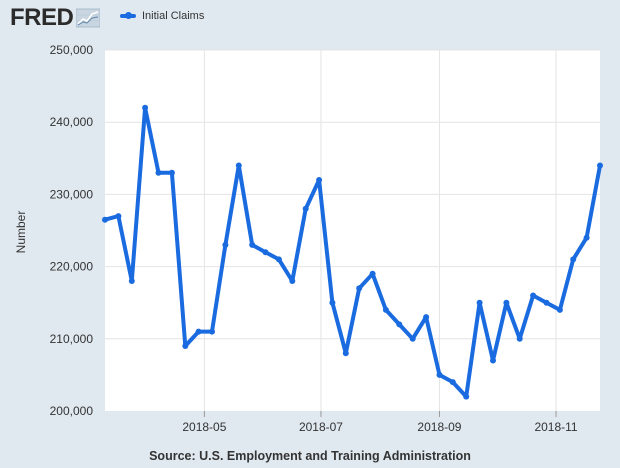 The height and width of the screenshot is (468, 620). Describe the element at coordinates (128, 15) in the screenshot. I see `legend-line-marker-icon` at that location.